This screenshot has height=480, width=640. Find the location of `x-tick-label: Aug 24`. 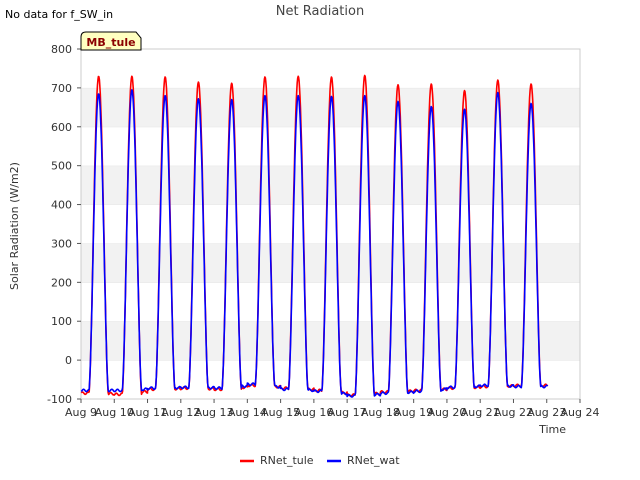

x-tick-label: Aug 24 is located at coordinates (580, 412).